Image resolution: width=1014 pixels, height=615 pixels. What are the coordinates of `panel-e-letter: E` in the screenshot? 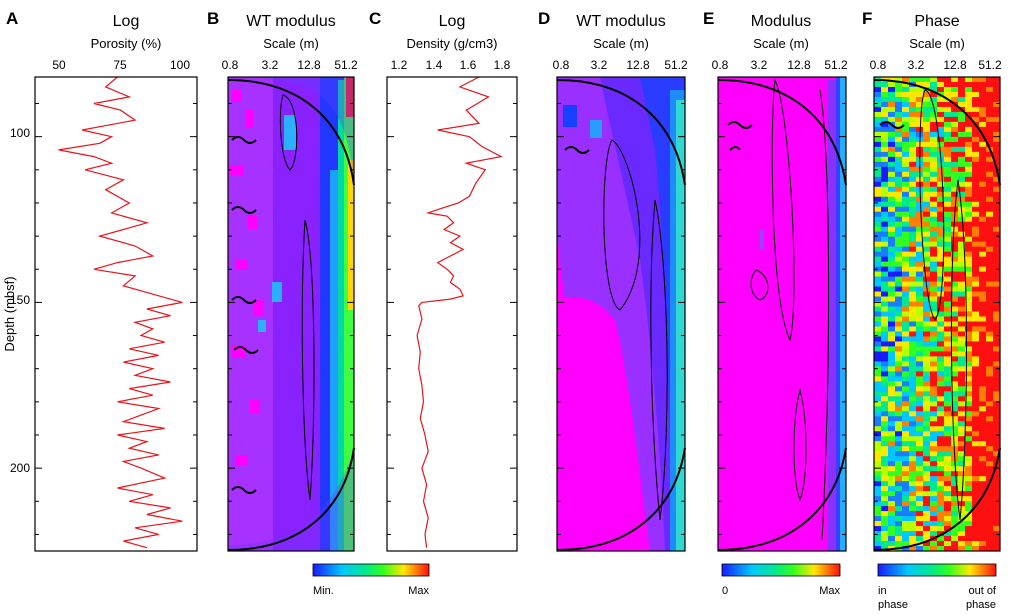 It's located at (708, 18).